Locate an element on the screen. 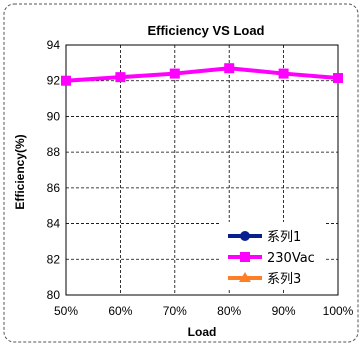 This screenshot has width=363, height=347. legend-label-2: 系列3 is located at coordinates (284, 279).